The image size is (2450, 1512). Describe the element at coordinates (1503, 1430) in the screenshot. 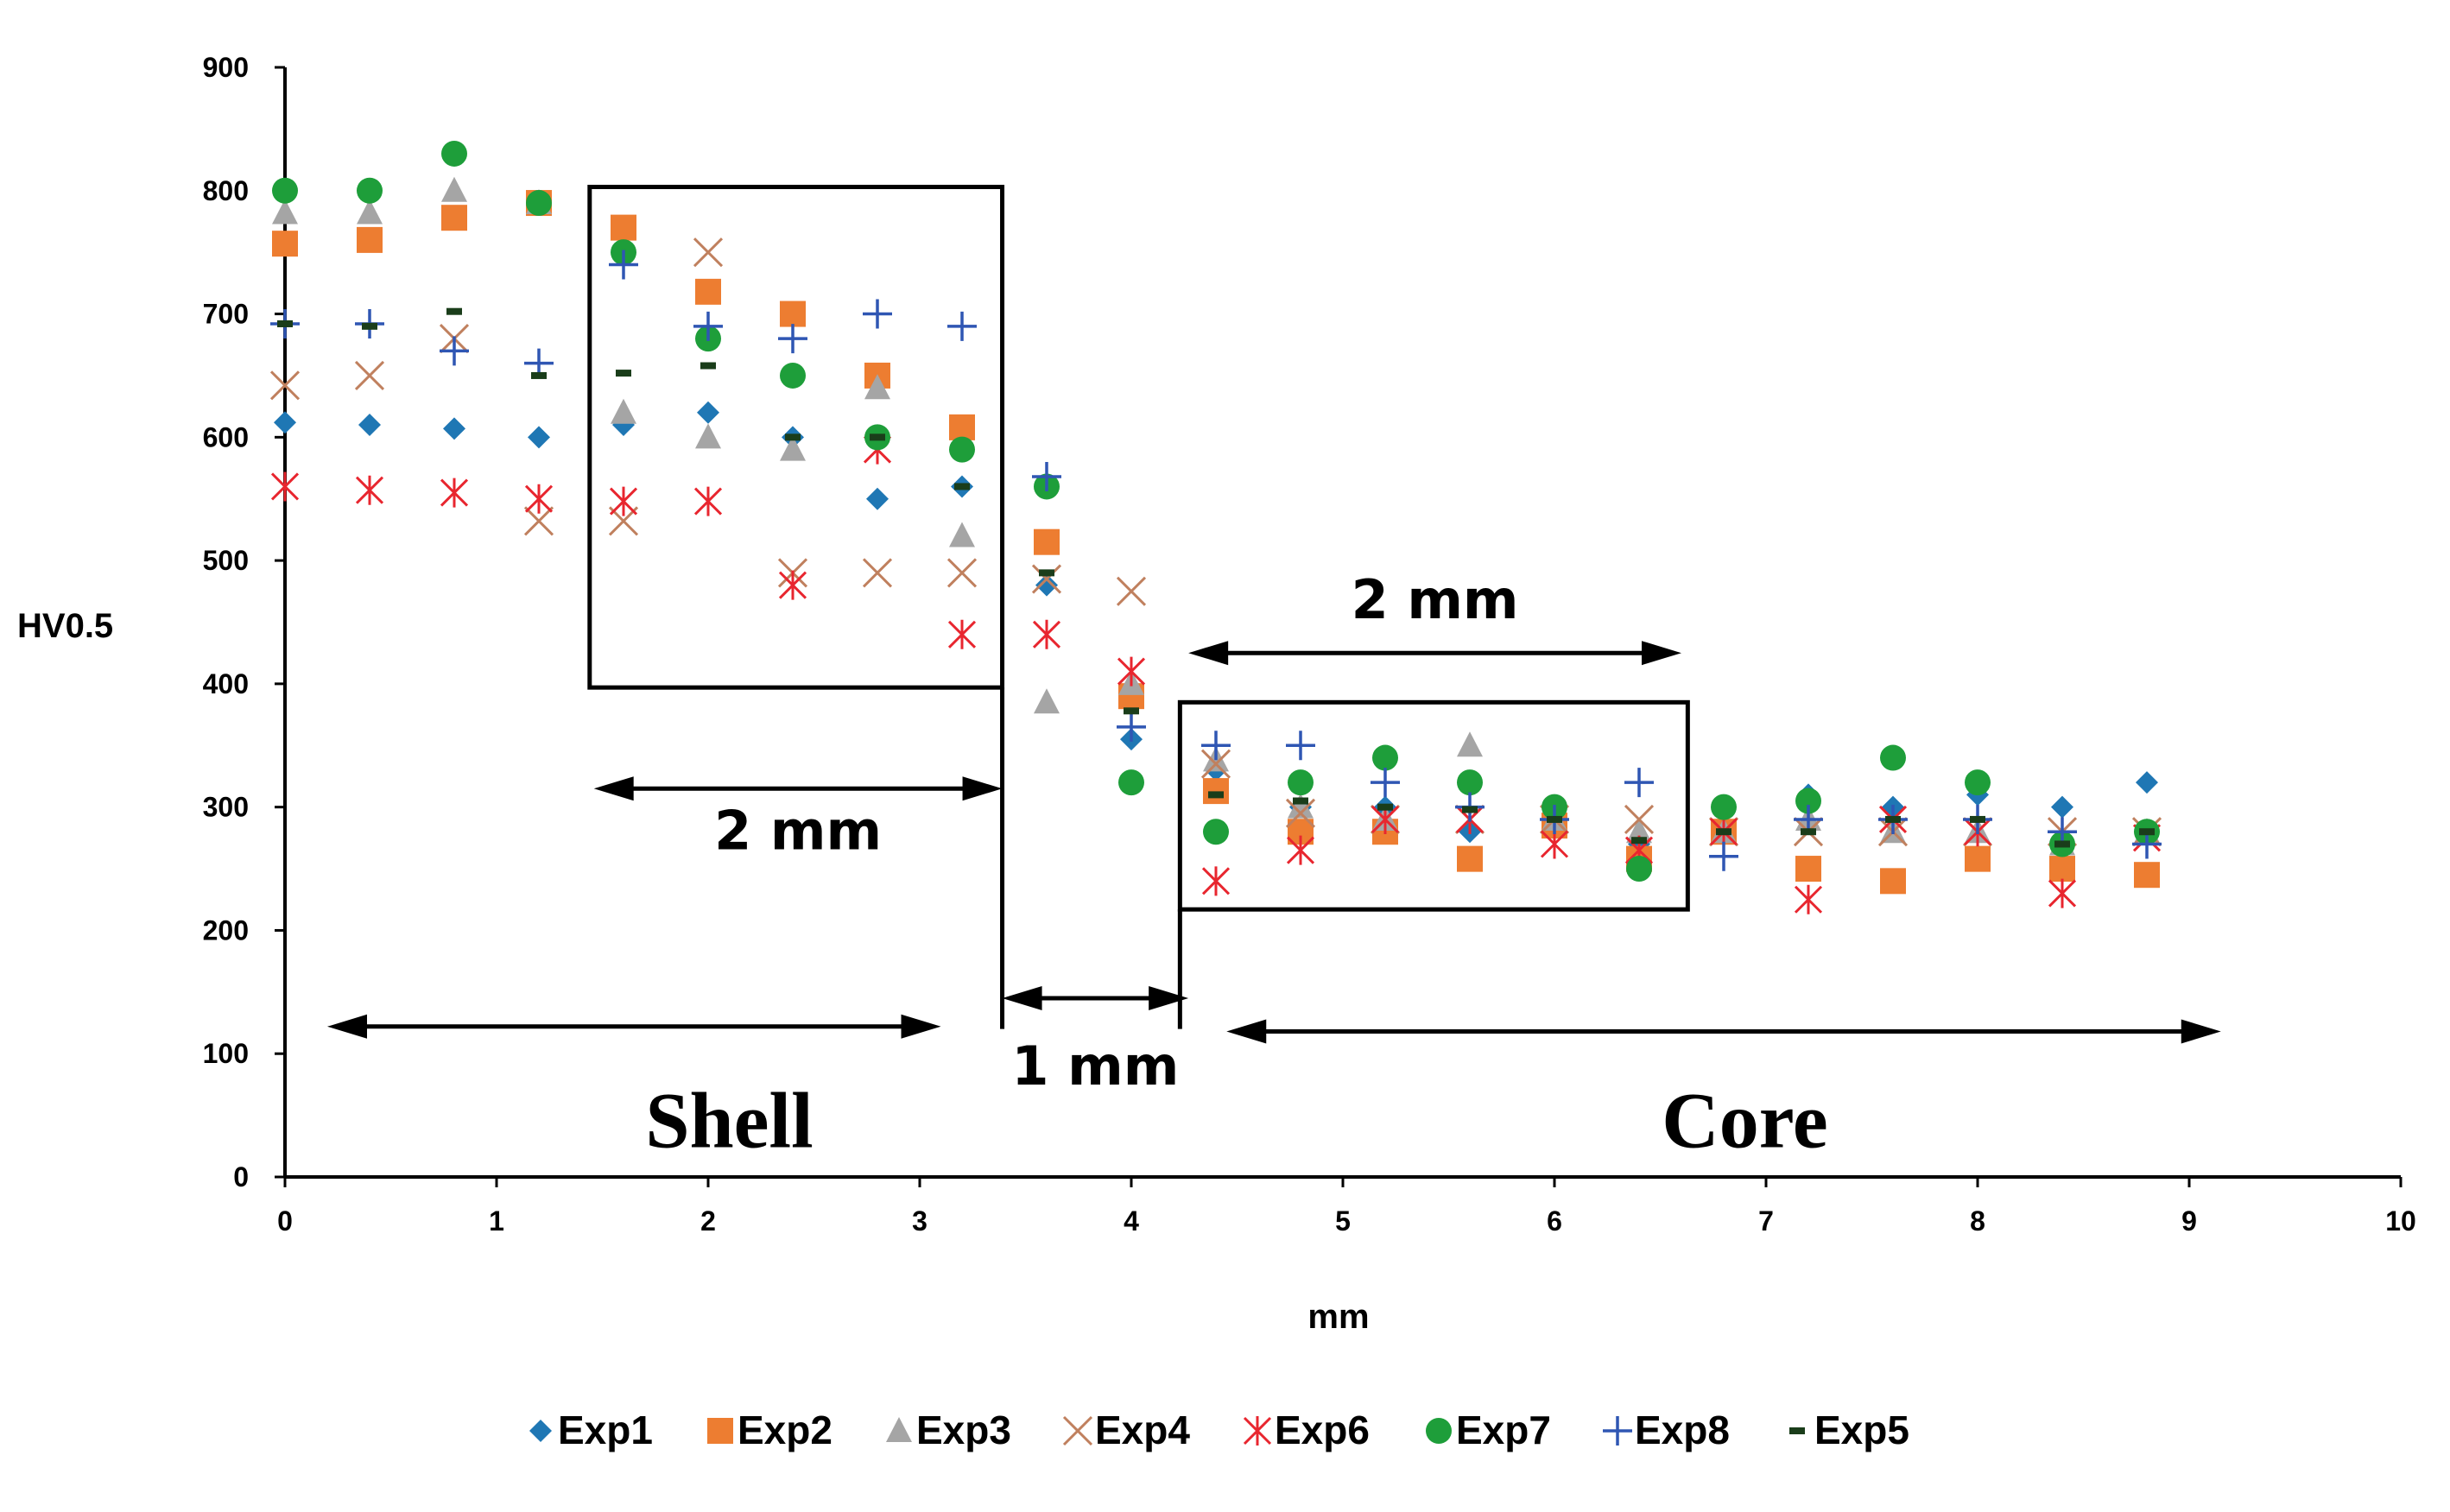

I see `legend-label: Exp7` at that location.